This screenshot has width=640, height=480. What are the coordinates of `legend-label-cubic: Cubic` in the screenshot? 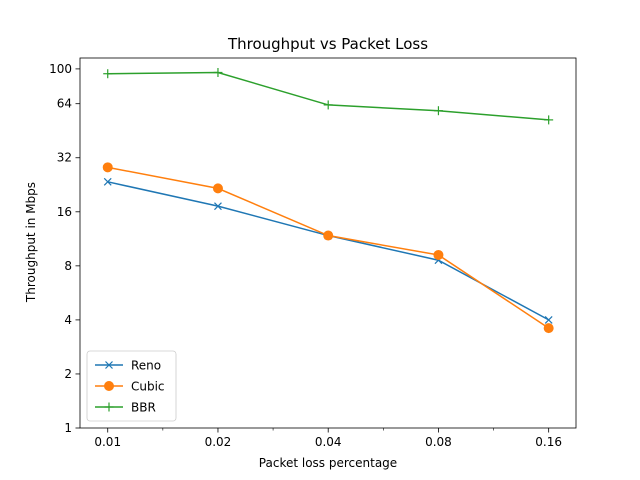 It's located at (148, 387).